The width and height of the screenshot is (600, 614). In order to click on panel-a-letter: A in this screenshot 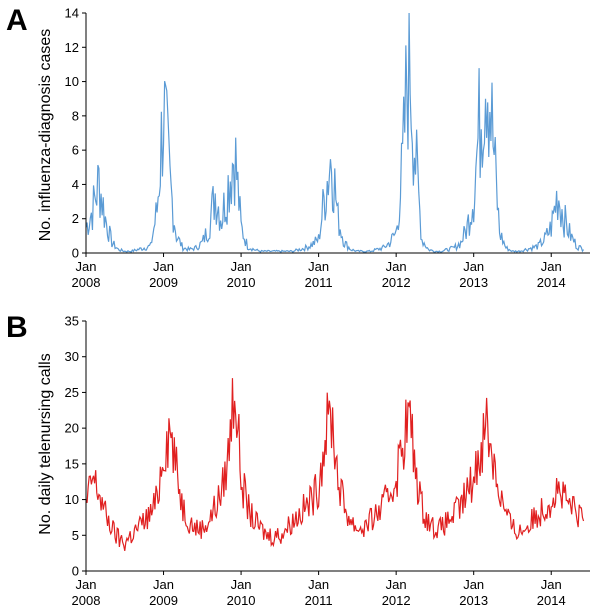, I will do `click(17, 20)`.